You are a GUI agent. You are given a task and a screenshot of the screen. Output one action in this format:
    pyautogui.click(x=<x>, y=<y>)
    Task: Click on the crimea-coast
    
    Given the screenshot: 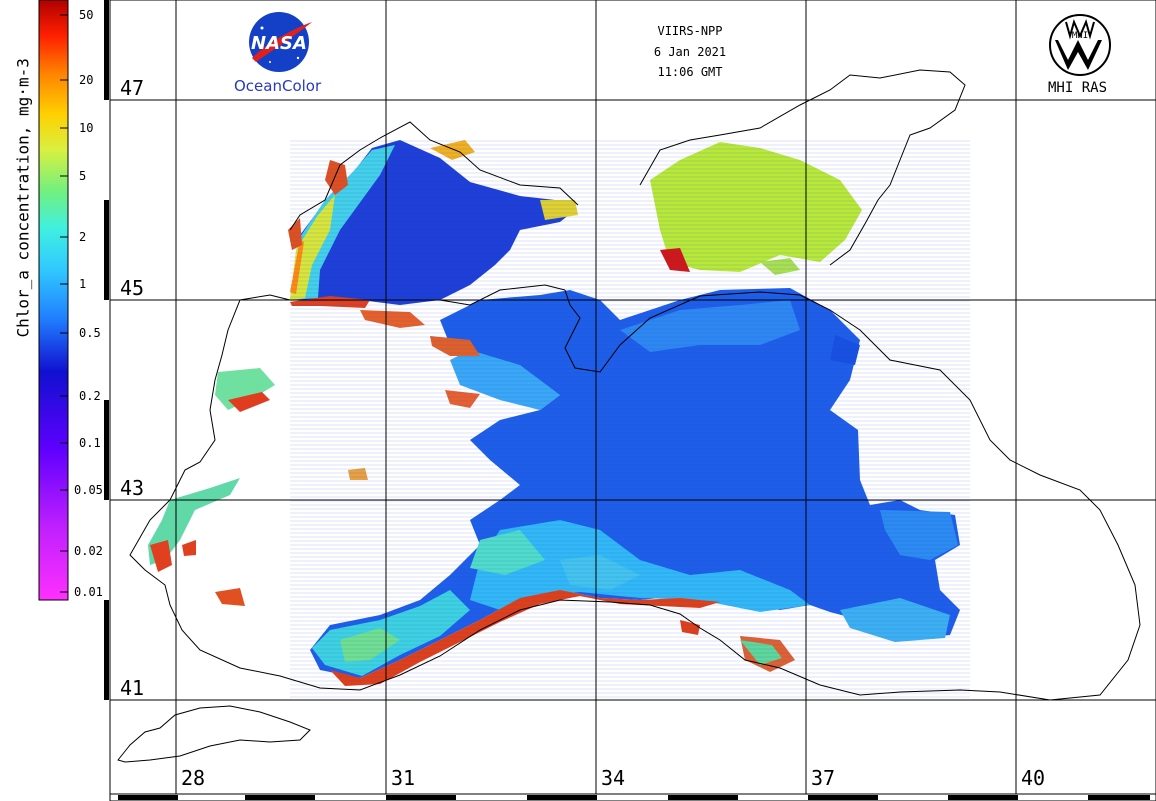 What is the action you would take?
    pyautogui.click(x=502, y=295)
    